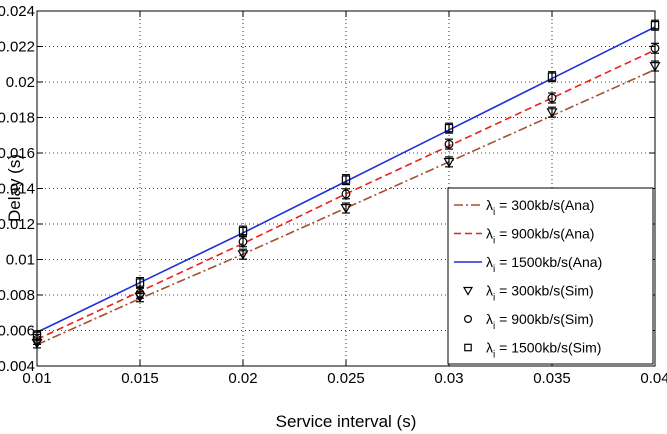 This screenshot has width=667, height=434. Describe the element at coordinates (543, 350) in the screenshot. I see `legend-label: λi = 1500kb/s(Sim)` at that location.